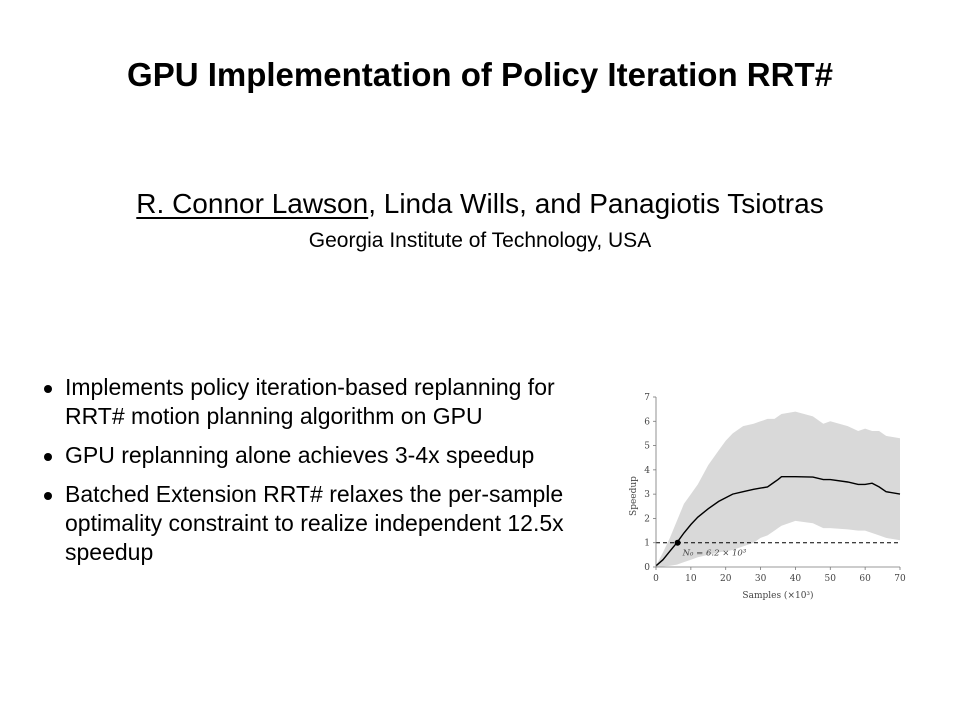 The width and height of the screenshot is (960, 720). Describe the element at coordinates (647, 495) in the screenshot. I see `y-tick-label: 3` at that location.